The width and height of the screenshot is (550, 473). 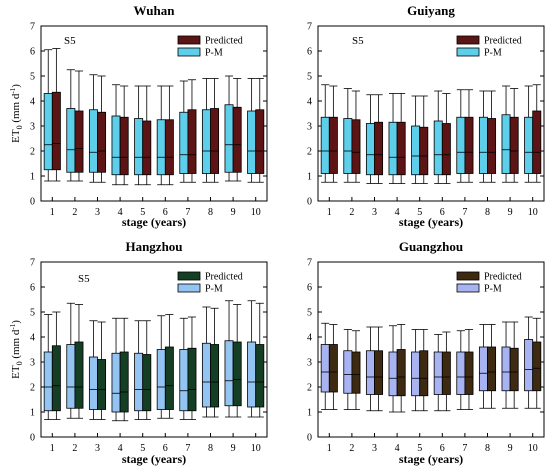 I want to click on y-tick-label: 5, so click(x=32, y=313).